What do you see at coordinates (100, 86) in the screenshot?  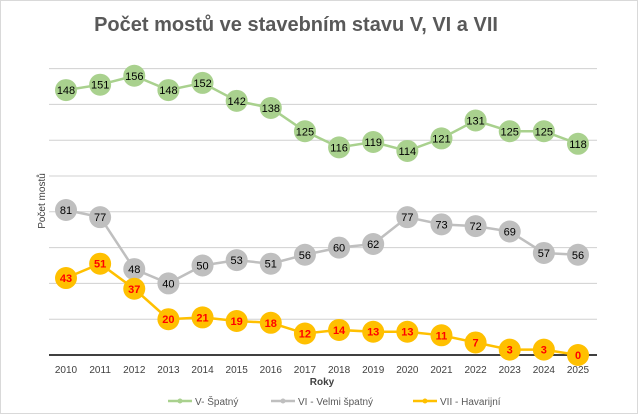 I see `data-label: 151` at bounding box center [100, 86].